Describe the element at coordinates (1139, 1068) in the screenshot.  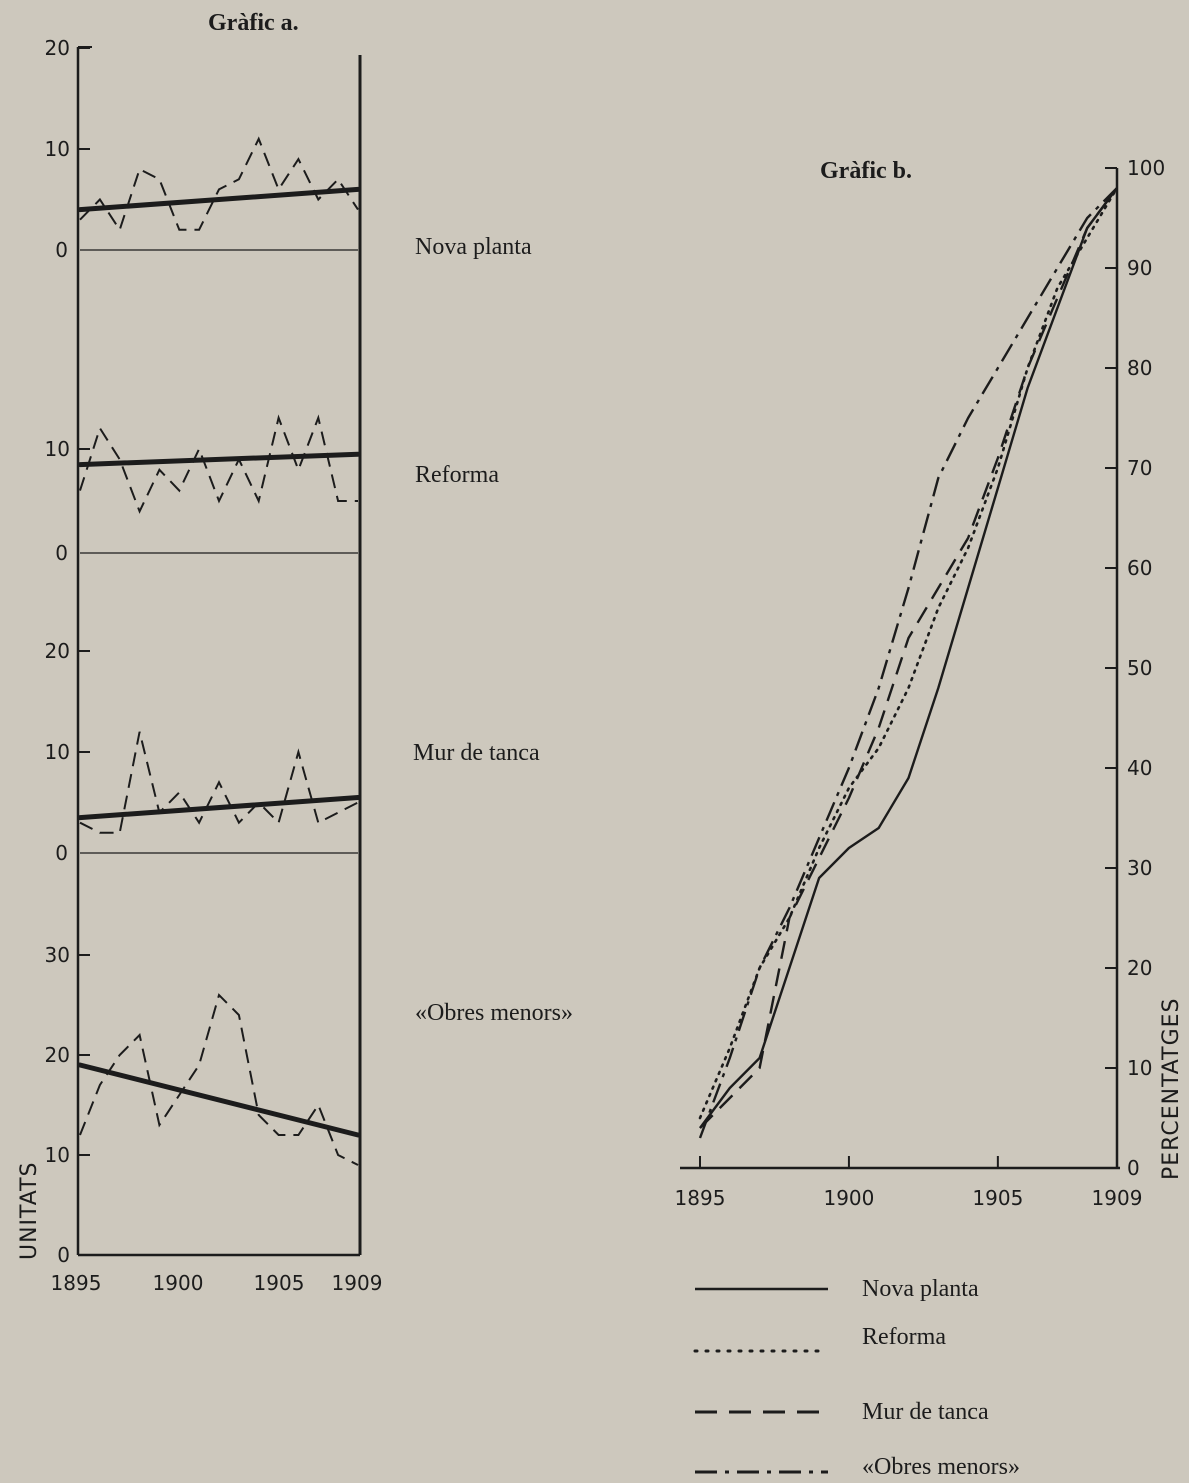
I see `chart-b-y-tick: 10` at that location.